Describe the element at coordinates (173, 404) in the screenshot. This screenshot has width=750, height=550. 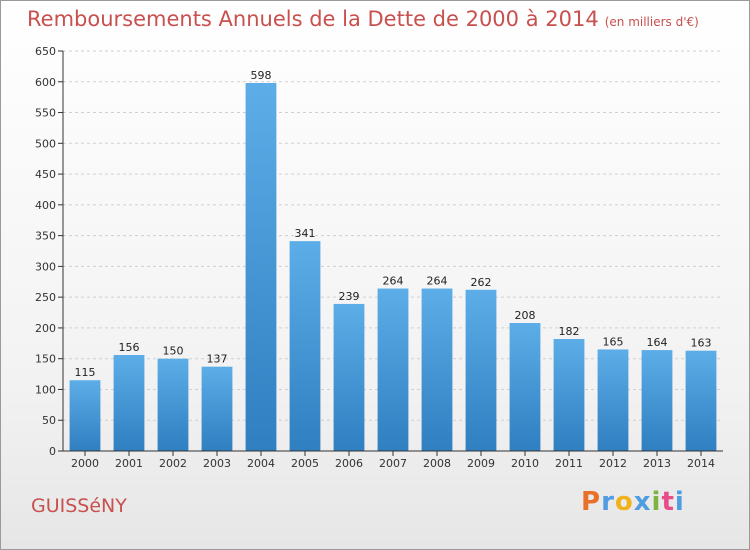
I see `bar-2002` at that location.